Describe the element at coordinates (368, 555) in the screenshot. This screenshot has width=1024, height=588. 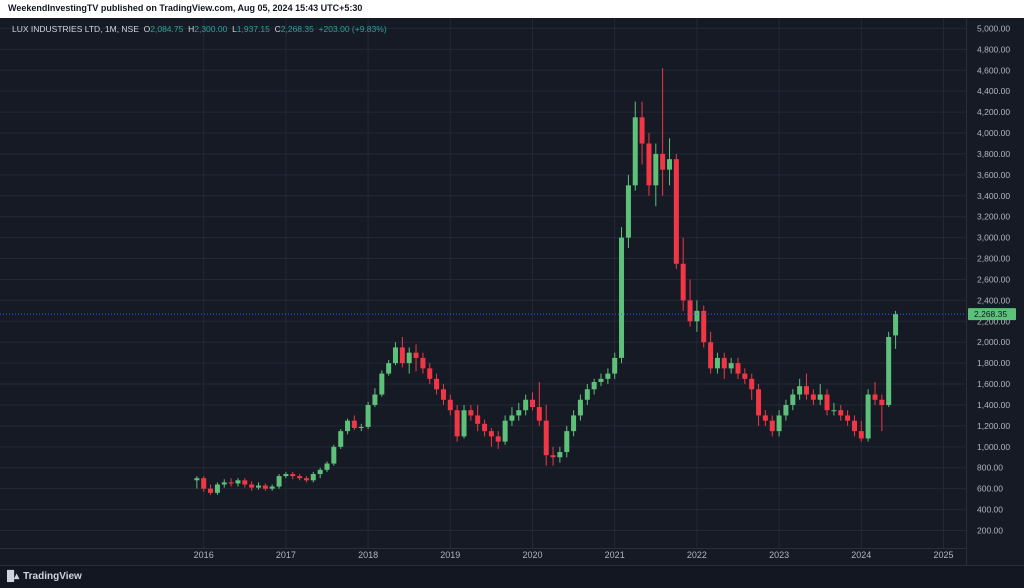
I see `x-tick-label: 2018` at that location.